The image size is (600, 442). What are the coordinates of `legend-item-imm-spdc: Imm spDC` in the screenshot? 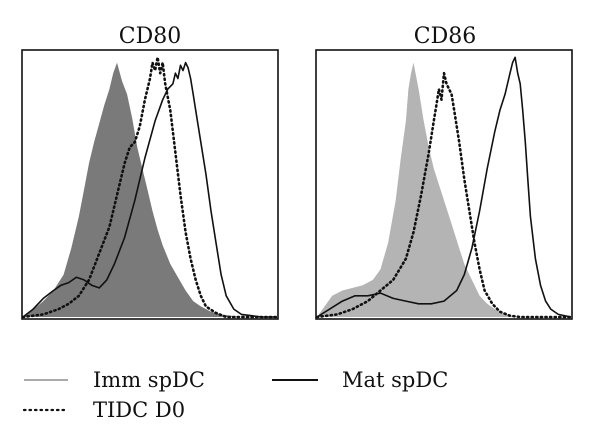 It's located at (114, 380).